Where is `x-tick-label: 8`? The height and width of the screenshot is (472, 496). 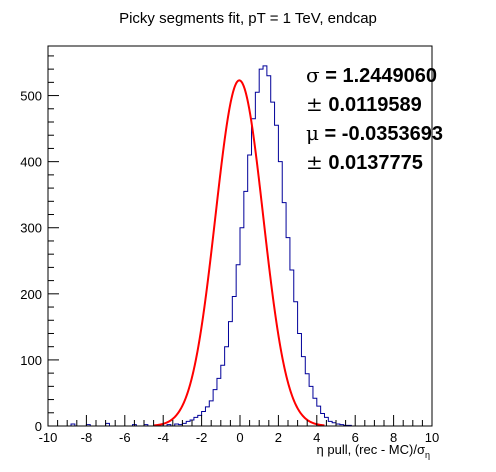 x-tick-label: 8 is located at coordinates (393, 437).